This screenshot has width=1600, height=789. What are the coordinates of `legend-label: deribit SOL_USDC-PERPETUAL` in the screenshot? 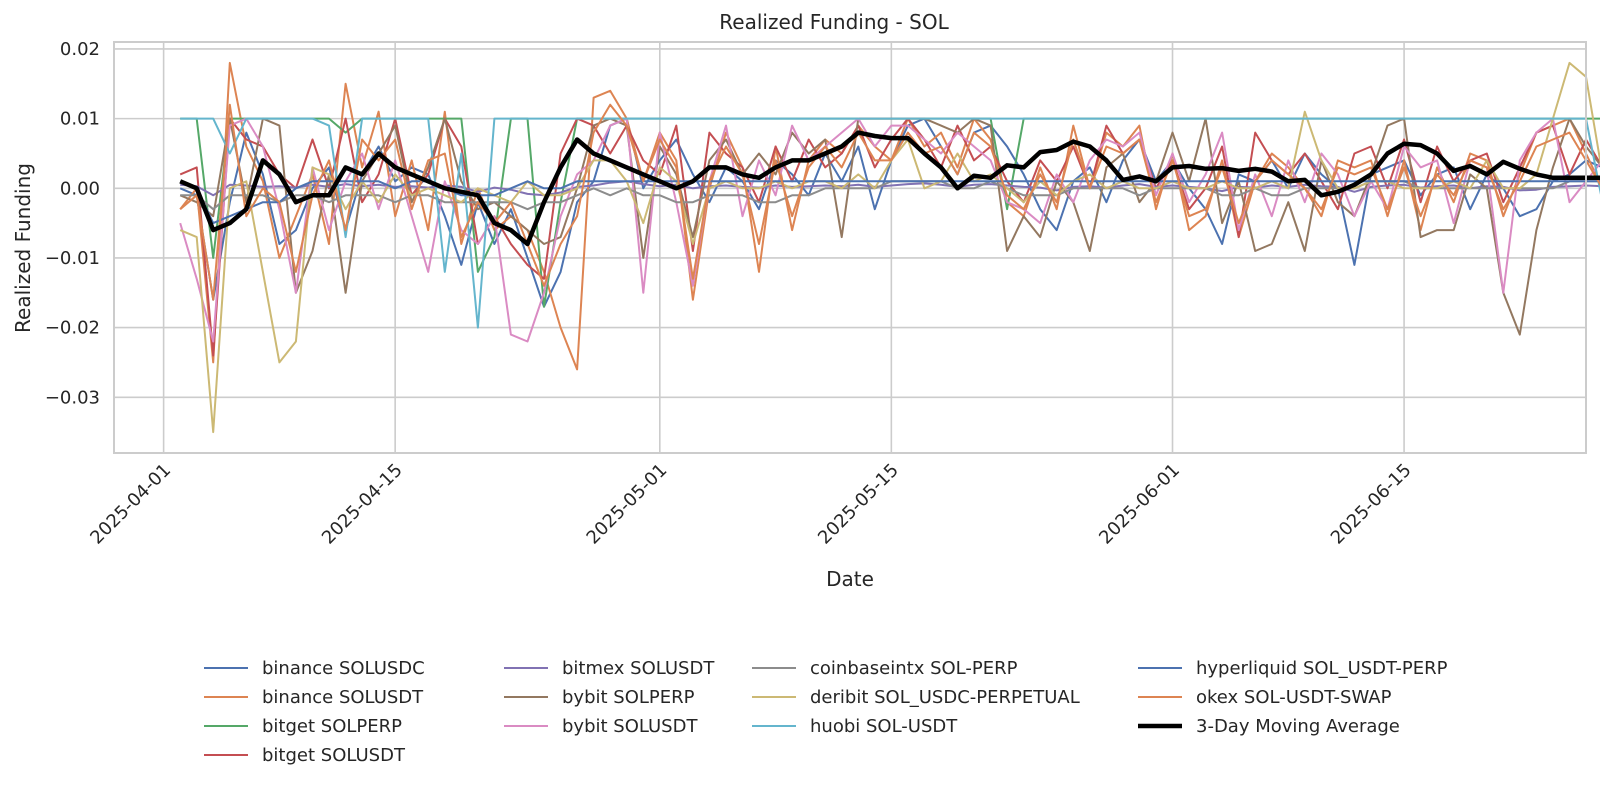 It's located at (945, 697).